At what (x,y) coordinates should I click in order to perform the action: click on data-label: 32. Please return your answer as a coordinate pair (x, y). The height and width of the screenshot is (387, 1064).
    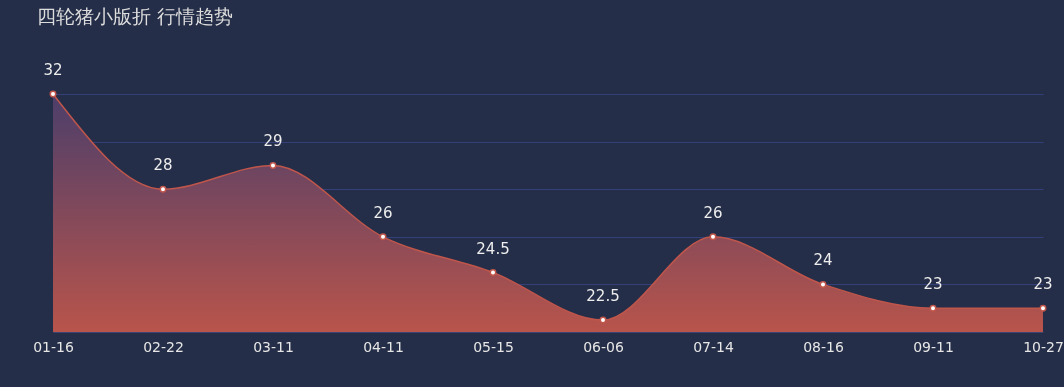
    Looking at the image, I should click on (53, 70).